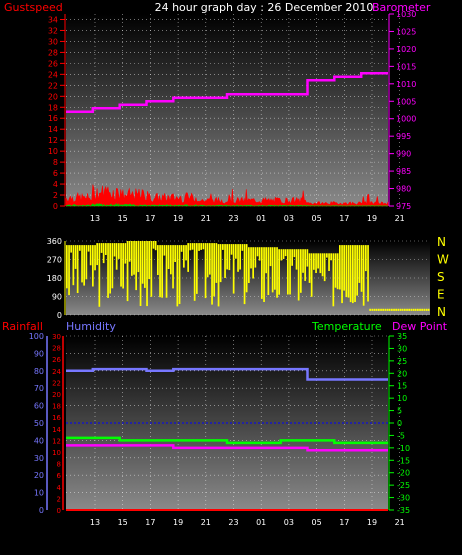 The height and width of the screenshot is (555, 462). What do you see at coordinates (41, 510) in the screenshot?
I see `humidity-tick-label: 0` at bounding box center [41, 510].